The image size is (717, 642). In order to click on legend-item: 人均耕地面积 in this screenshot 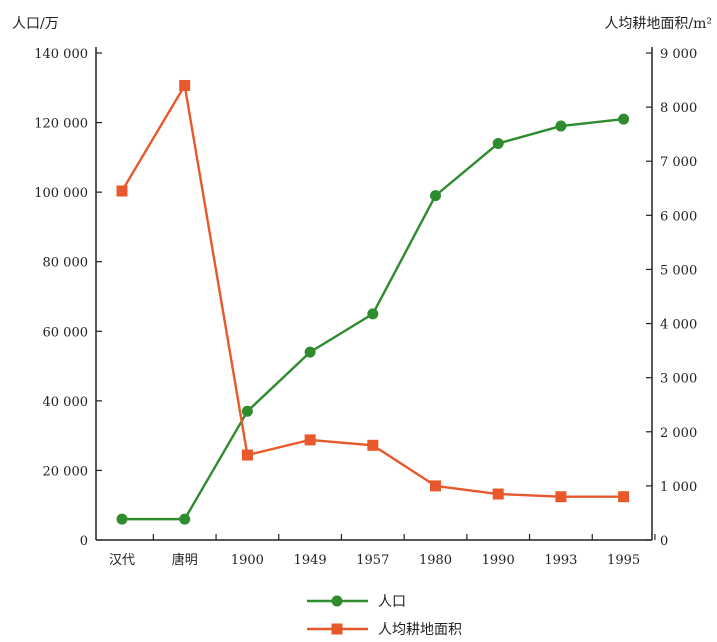, I will do `click(384, 629)`.